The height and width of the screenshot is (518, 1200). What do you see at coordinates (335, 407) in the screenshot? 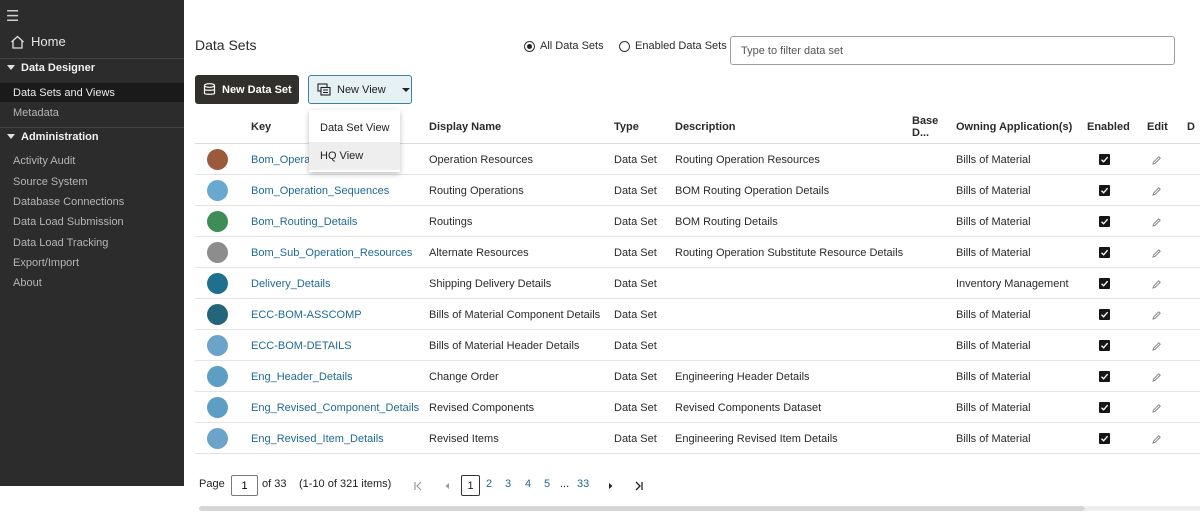
I see `dataset-key-link: Eng_Revised_Component_Details` at bounding box center [335, 407].